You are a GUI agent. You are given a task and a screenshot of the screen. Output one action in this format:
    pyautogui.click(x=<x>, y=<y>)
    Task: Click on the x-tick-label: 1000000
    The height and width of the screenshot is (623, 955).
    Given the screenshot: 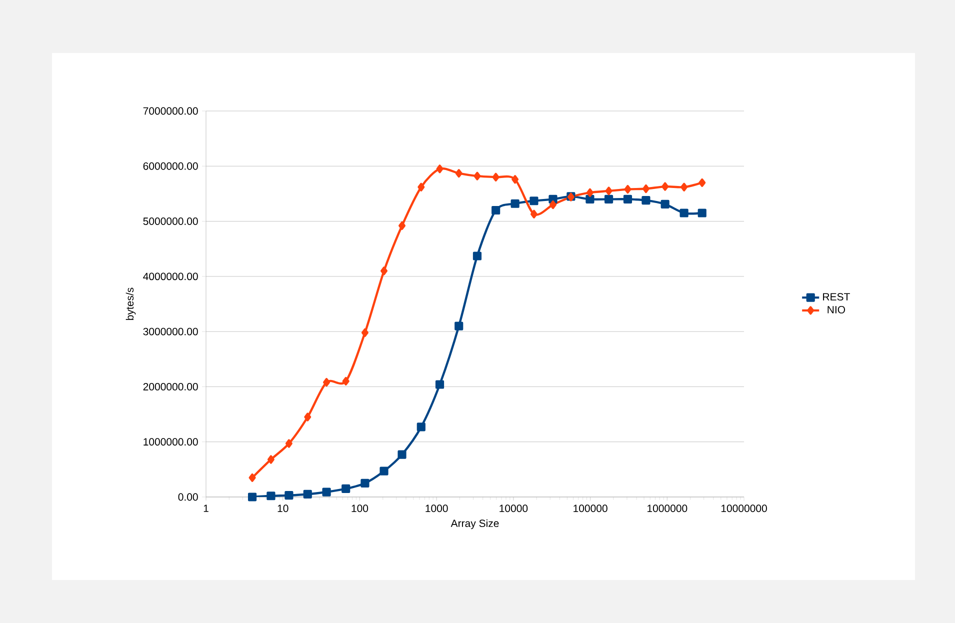 What is the action you would take?
    pyautogui.click(x=668, y=508)
    